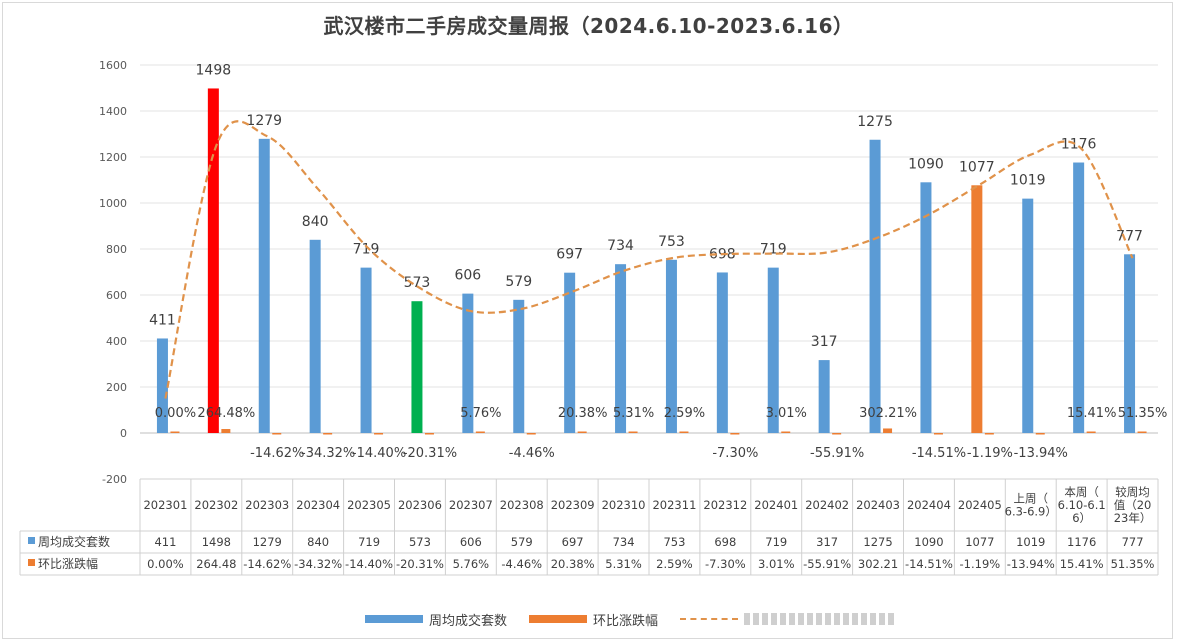  I want to click on table-cell: -34.32%, so click(318, 564).